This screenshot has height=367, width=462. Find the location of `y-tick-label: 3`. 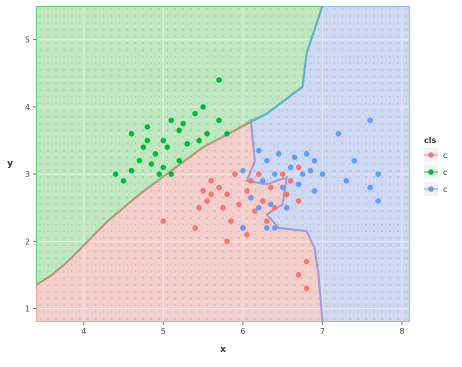

y-tick-label: 3 is located at coordinates (27, 174).